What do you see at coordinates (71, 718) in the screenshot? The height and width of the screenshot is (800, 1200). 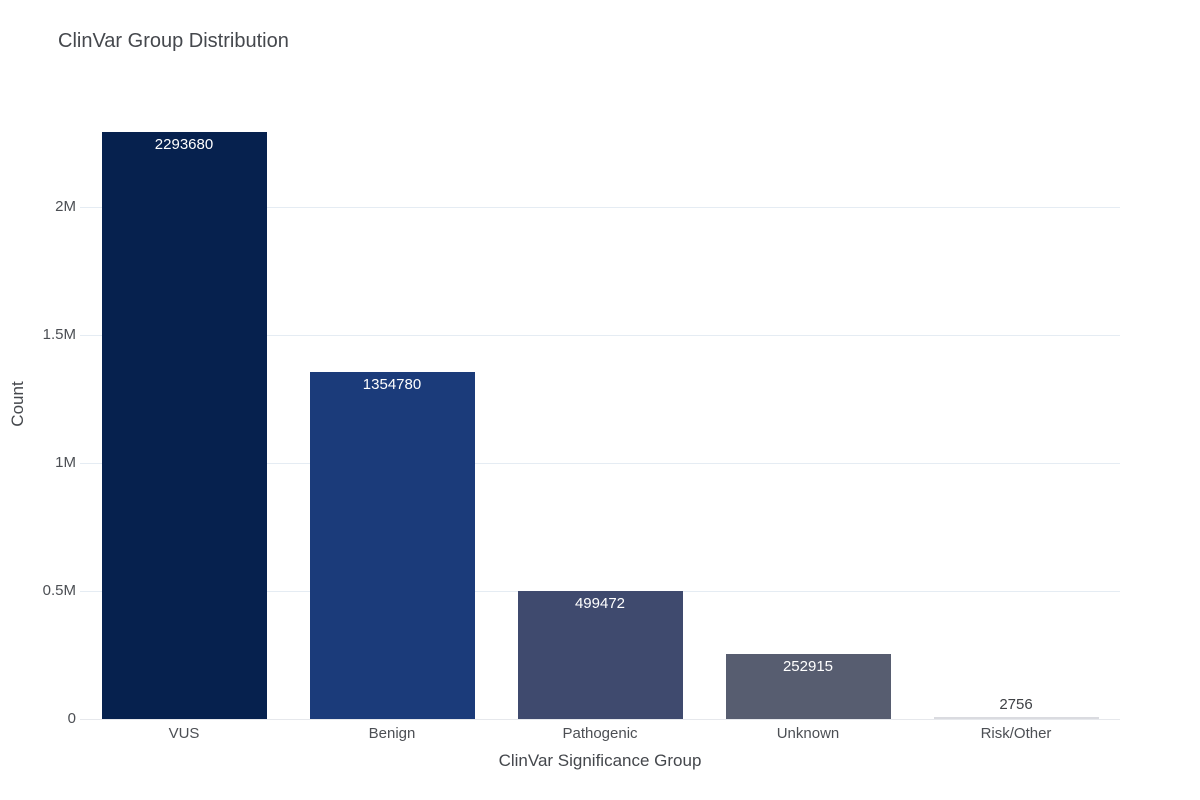 I see `y-tick-label: 0` at bounding box center [71, 718].